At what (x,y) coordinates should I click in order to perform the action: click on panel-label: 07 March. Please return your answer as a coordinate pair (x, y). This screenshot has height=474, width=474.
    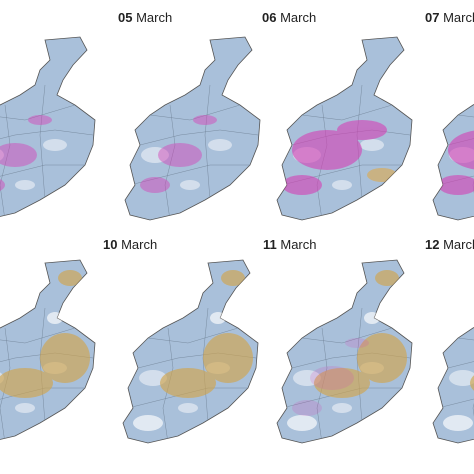
    Looking at the image, I should click on (449, 17).